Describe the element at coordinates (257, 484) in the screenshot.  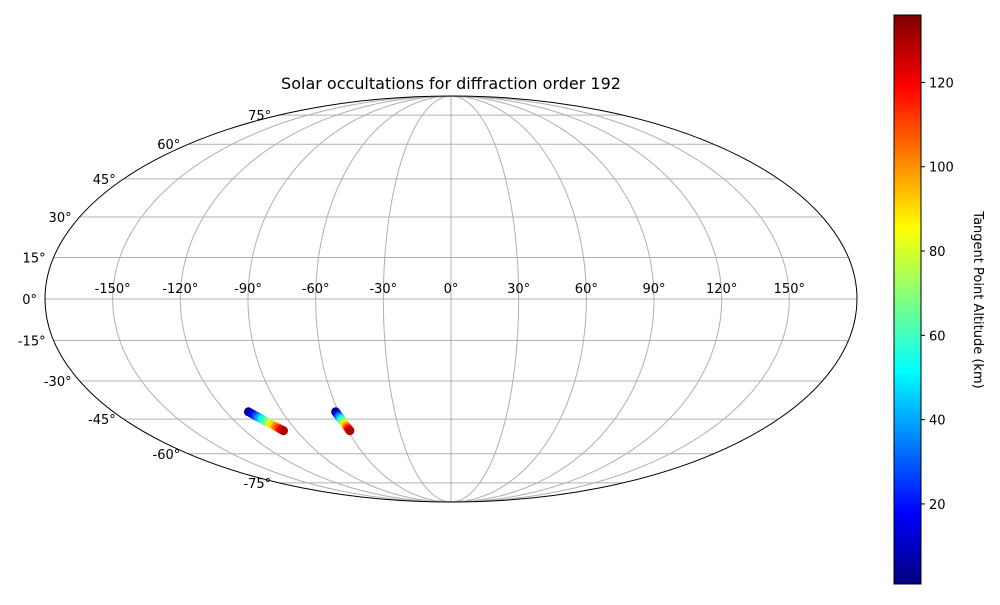
I see `latitude-tick-label: -75°` at that location.